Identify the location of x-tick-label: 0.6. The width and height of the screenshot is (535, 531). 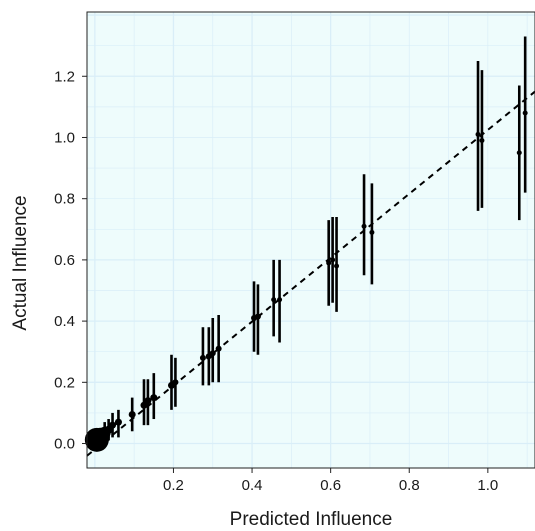
(330, 485).